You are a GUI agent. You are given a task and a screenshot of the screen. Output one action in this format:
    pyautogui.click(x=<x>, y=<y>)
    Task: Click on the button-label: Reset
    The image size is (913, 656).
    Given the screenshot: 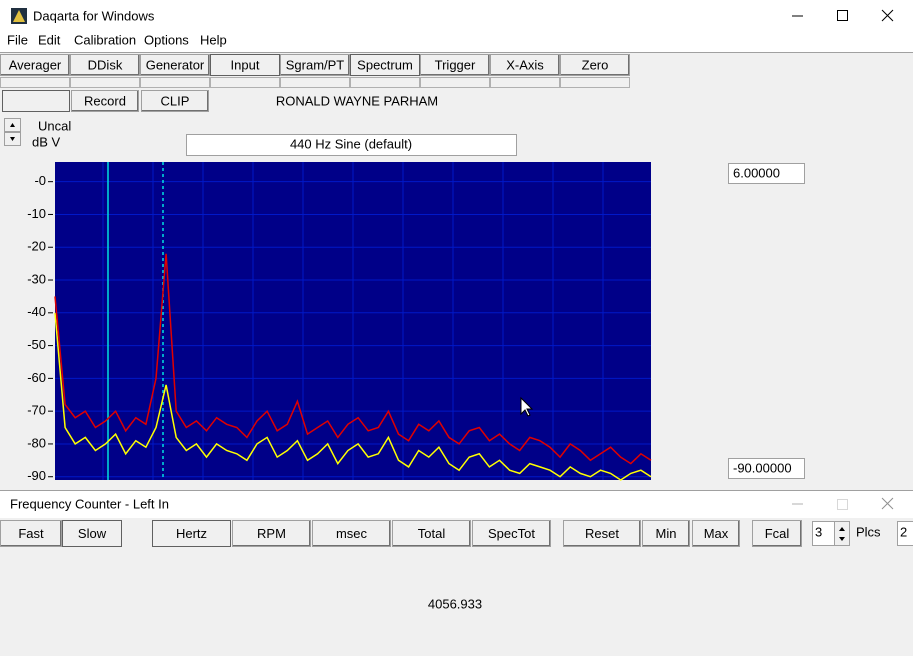 What is the action you would take?
    pyautogui.click(x=602, y=533)
    